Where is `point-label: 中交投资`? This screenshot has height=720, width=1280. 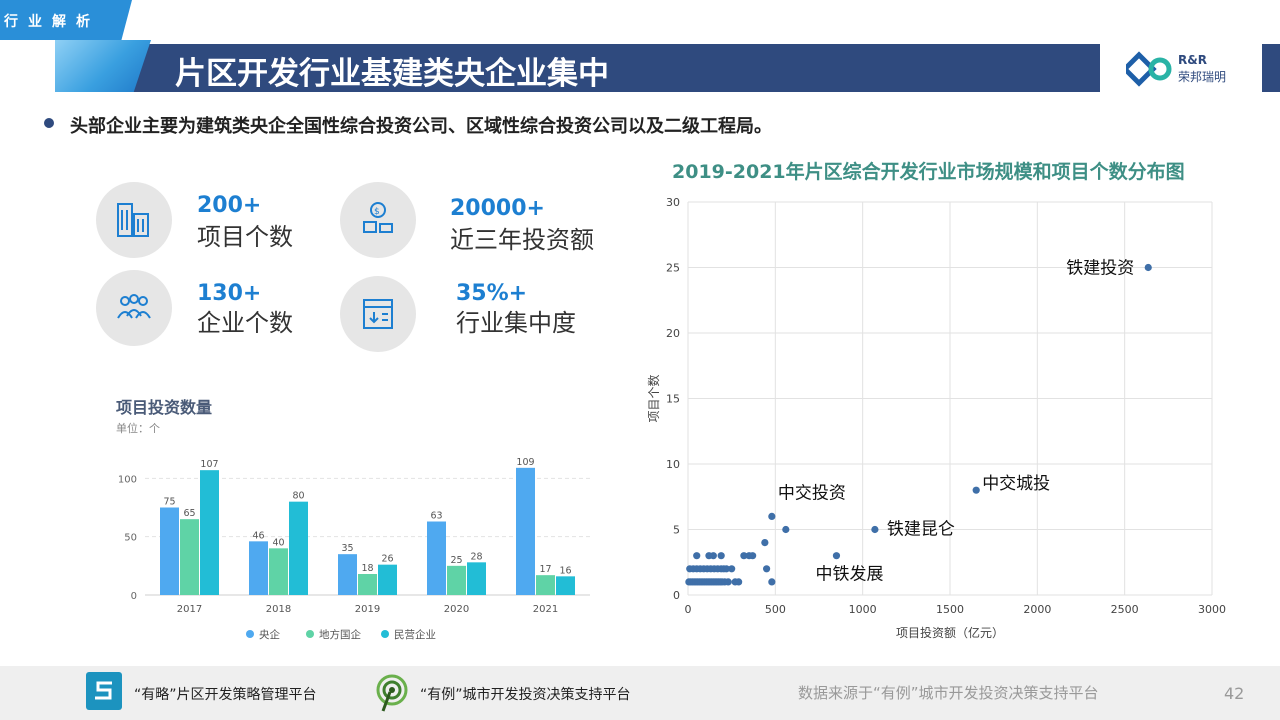 point-label: 中交投资 is located at coordinates (812, 493).